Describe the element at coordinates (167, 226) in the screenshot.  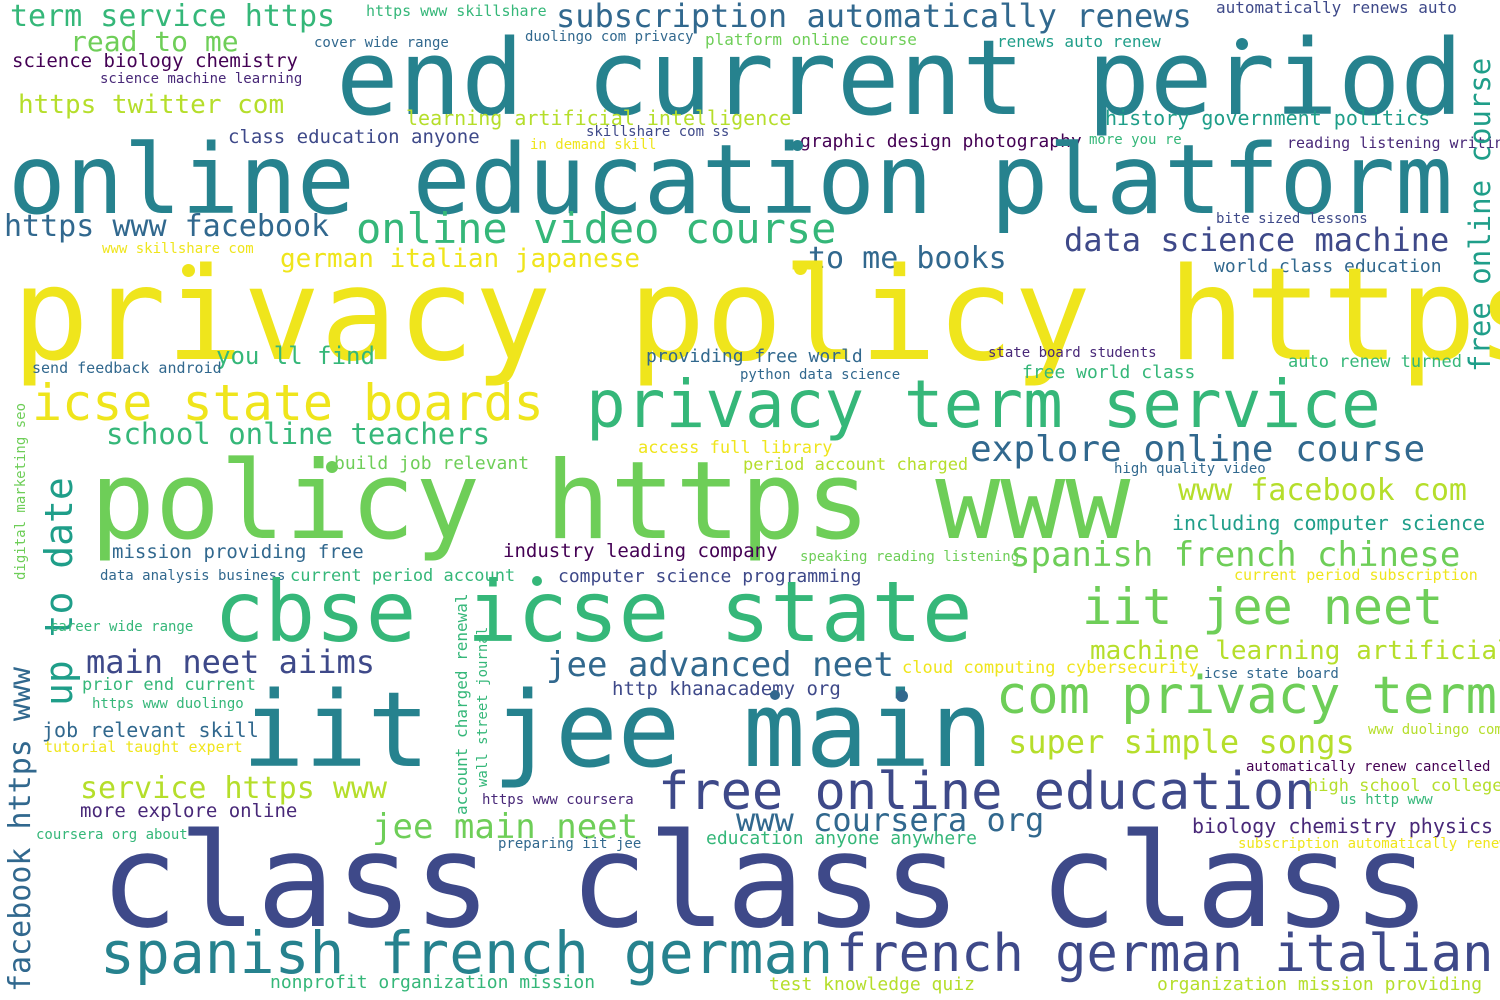
I see `cloud-word: https www facebook` at that location.